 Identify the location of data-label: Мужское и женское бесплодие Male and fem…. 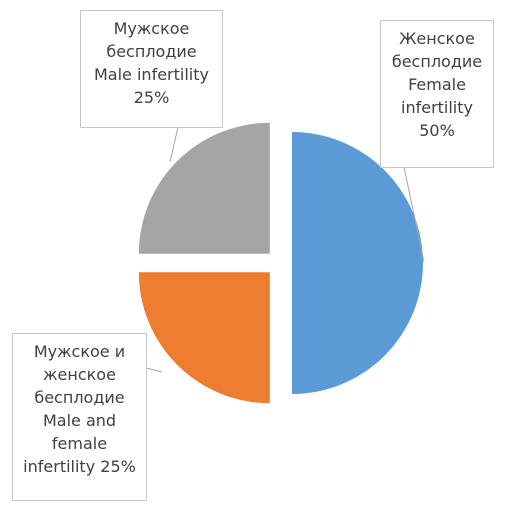
(79, 417).